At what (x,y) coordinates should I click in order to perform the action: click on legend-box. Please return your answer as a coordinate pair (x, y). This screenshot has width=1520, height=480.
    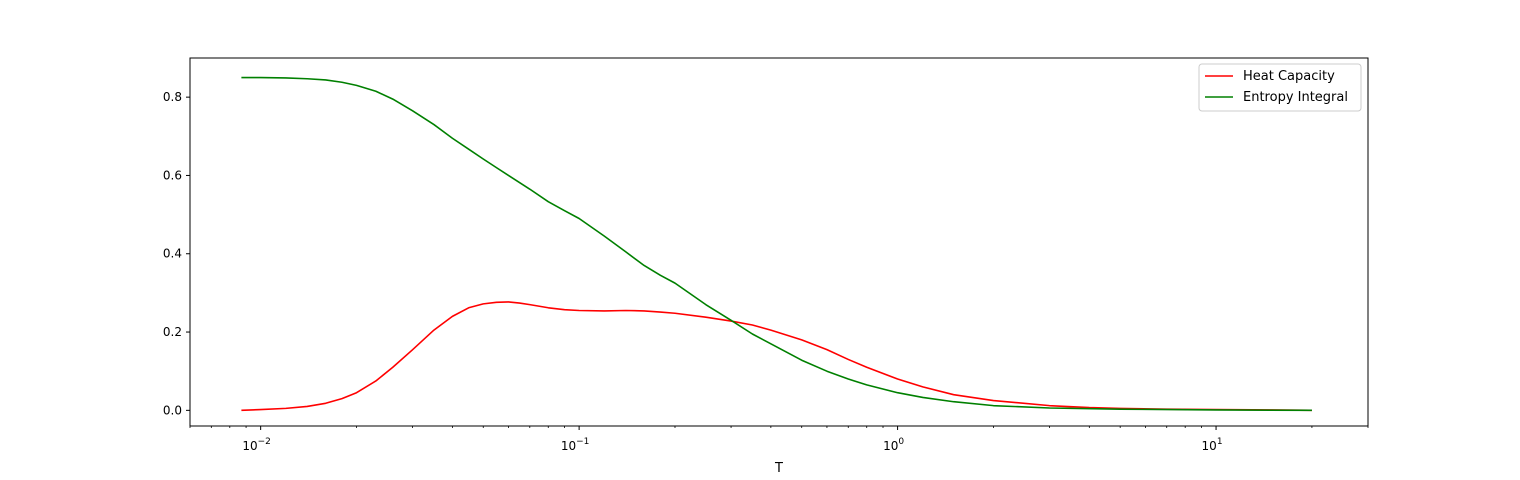
    Looking at the image, I should click on (1280, 87).